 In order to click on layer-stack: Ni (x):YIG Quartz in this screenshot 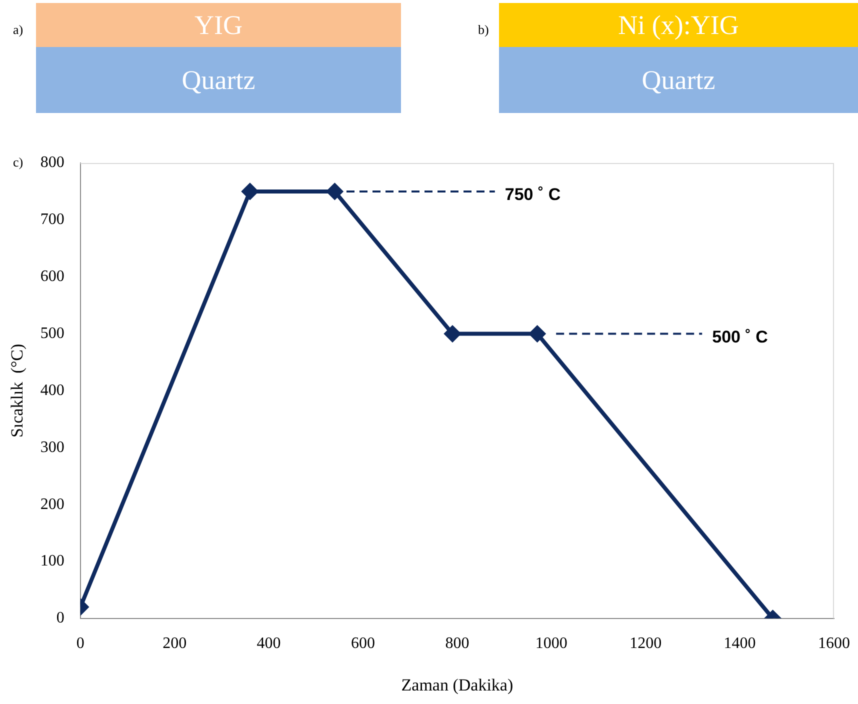, I will do `click(678, 58)`.